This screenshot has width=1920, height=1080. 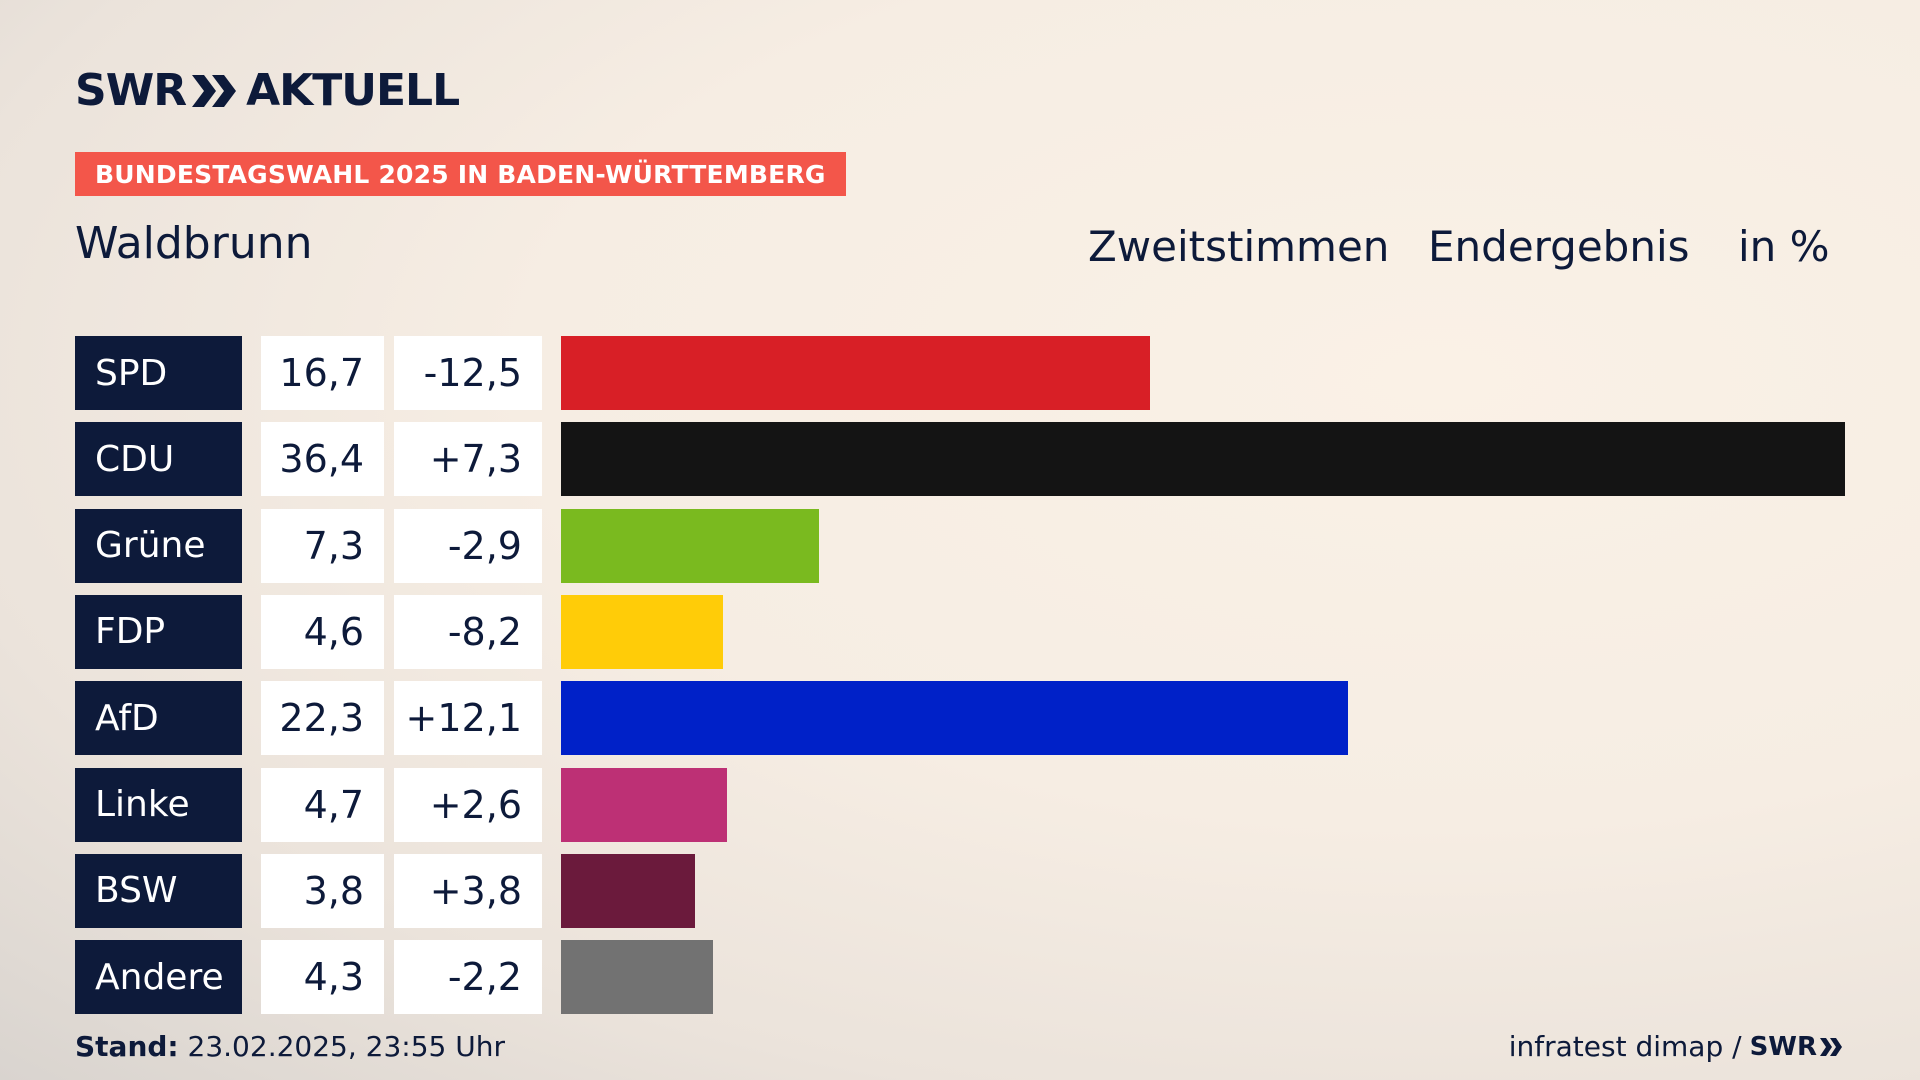 What do you see at coordinates (468, 545) in the screenshot?
I see `change-label: -2,9` at bounding box center [468, 545].